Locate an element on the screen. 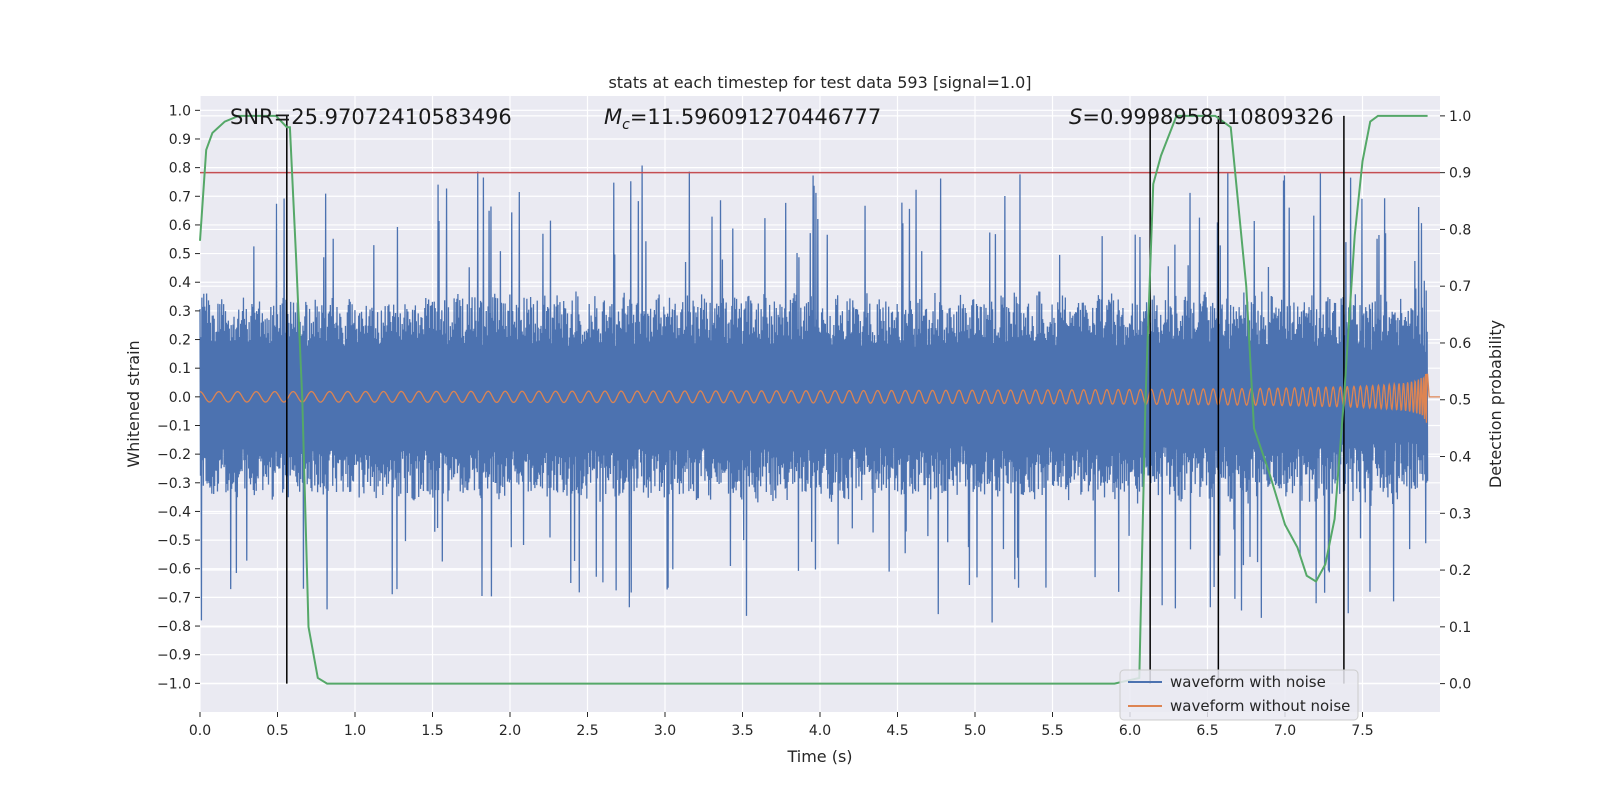 The height and width of the screenshot is (800, 1600). snr-annotation: SNR=25.97072410583496 is located at coordinates (371, 117).